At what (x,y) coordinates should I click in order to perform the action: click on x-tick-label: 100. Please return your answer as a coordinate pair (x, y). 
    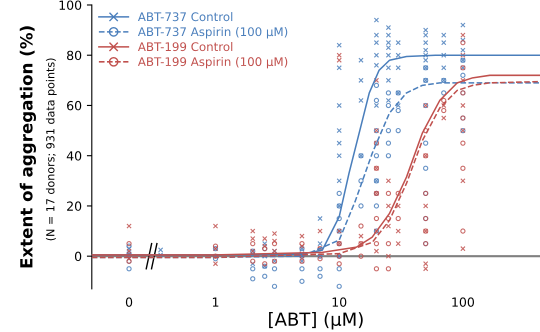
    Looking at the image, I should click on (463, 302).